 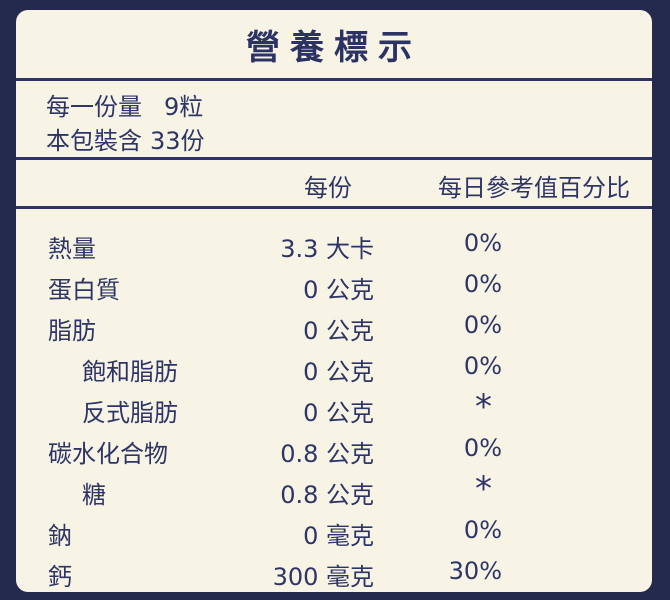 I want to click on serving-size-label: 每一份量, so click(x=94, y=106).